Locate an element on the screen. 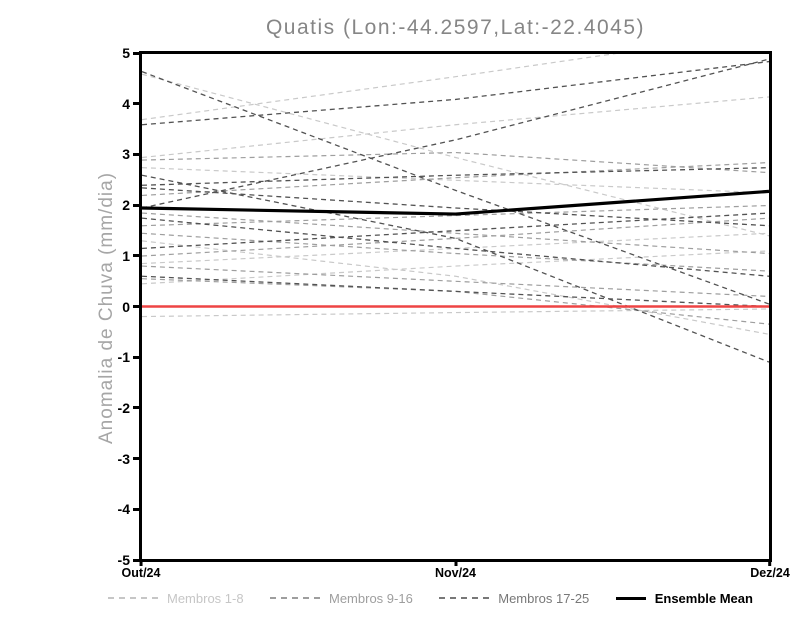 This screenshot has width=800, height=618. y-tick: -1 is located at coordinates (129, 357).